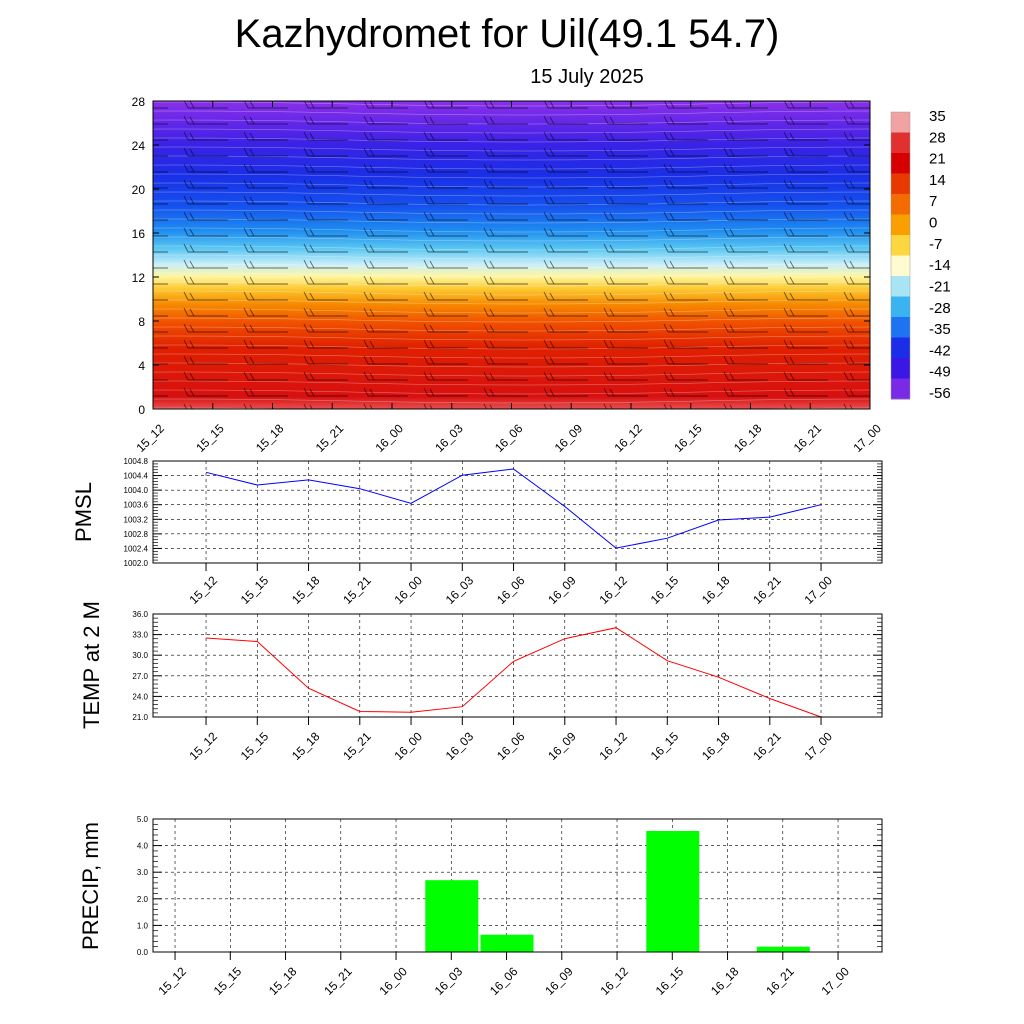 The image size is (1024, 1024). Describe the element at coordinates (613, 590) in the screenshot. I see `pmsl-x-tick-label: 16_12` at that location.